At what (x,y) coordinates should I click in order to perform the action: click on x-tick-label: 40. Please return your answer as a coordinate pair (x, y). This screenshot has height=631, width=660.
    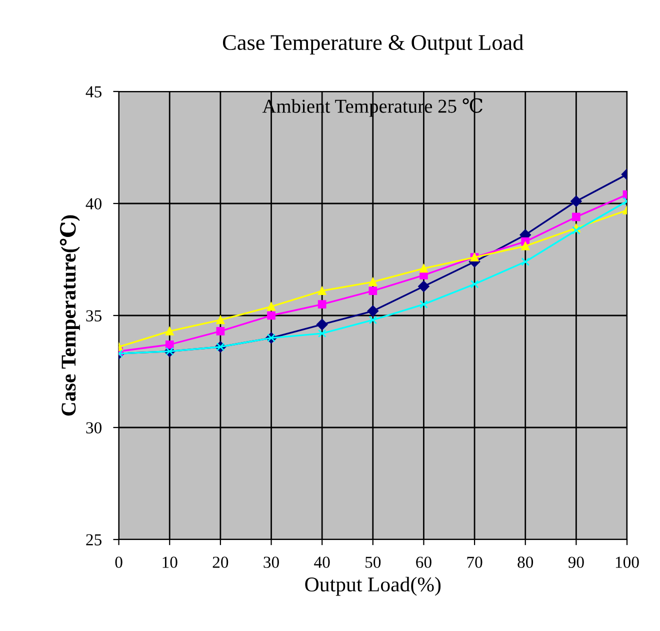
    Looking at the image, I should click on (322, 562).